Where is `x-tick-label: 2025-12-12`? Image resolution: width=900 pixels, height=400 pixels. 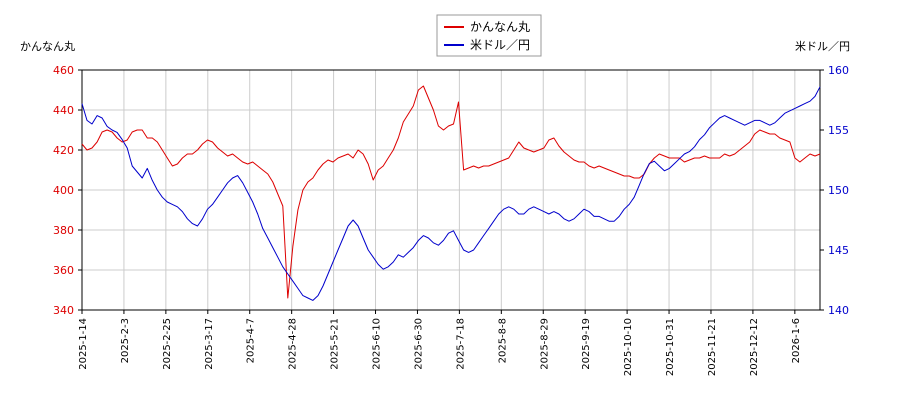
x-tick-label: 2025-12-12 is located at coordinates (754, 347).